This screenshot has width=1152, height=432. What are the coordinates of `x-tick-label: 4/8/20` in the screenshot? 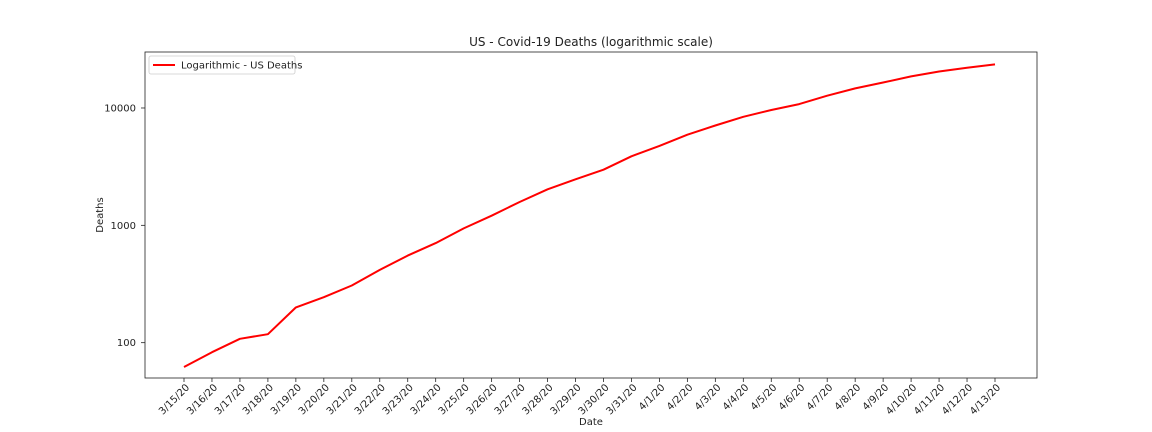 It's located at (848, 397).